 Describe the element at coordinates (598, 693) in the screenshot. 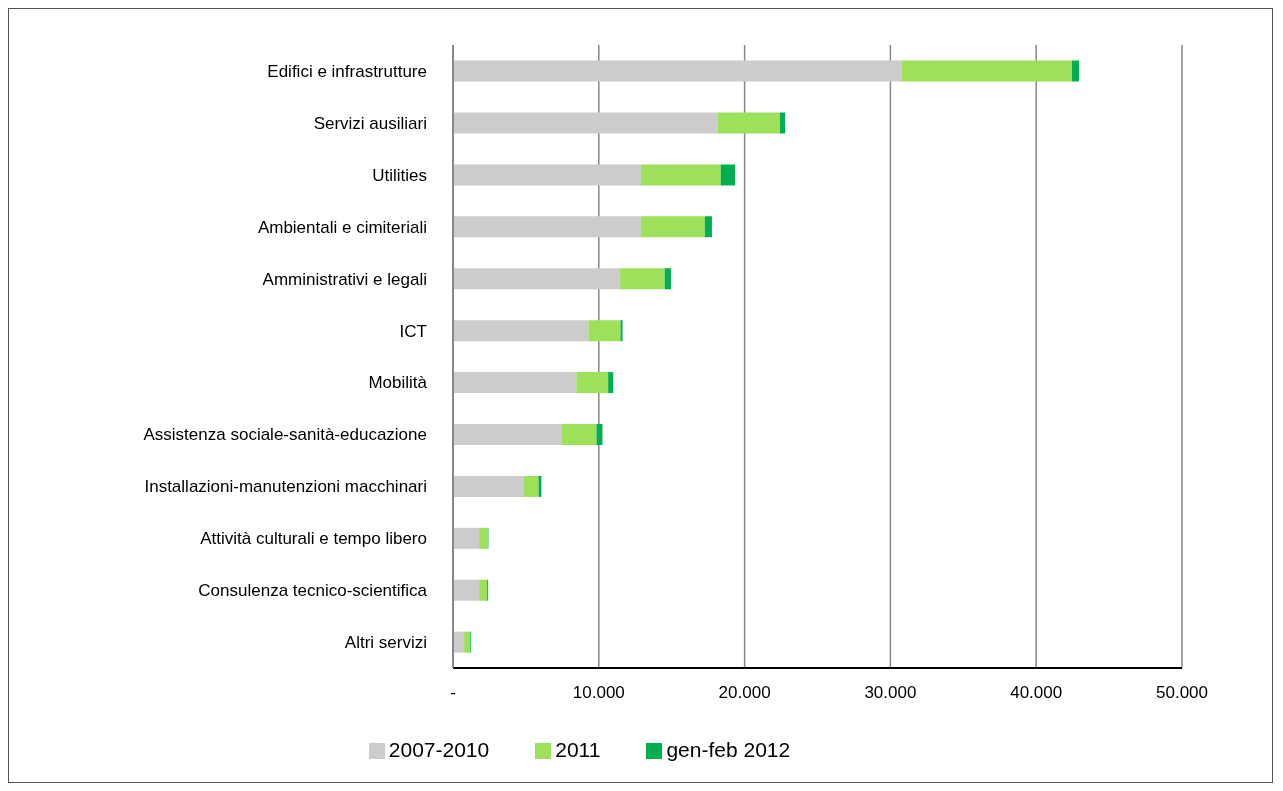

I see `x-tick-label: 10.000` at that location.